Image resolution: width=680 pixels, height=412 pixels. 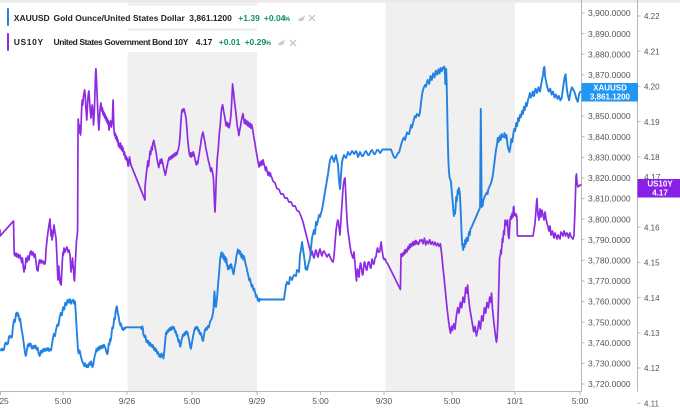 What do you see at coordinates (609, 281) in the screenshot?
I see `svg-text: 3,770.0000` at bounding box center [609, 281].